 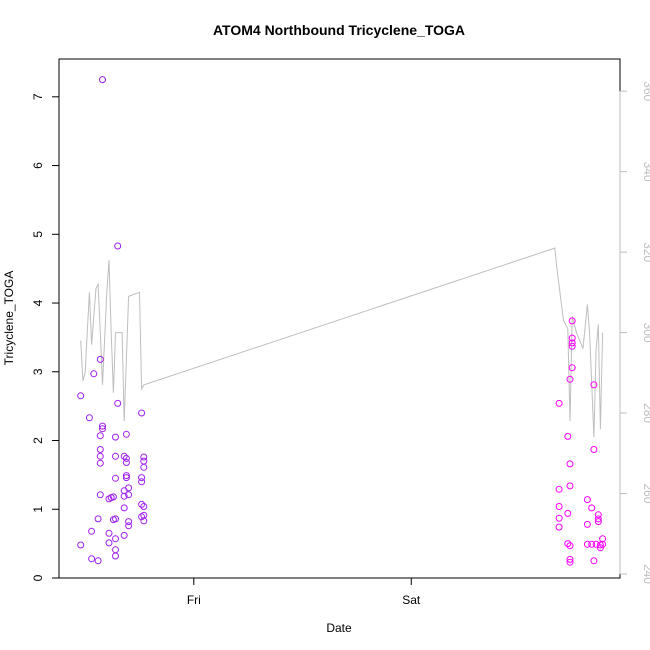 I want to click on chart-title: ATOM4 Northbound Tricyclene_TOGA, so click(x=339, y=30).